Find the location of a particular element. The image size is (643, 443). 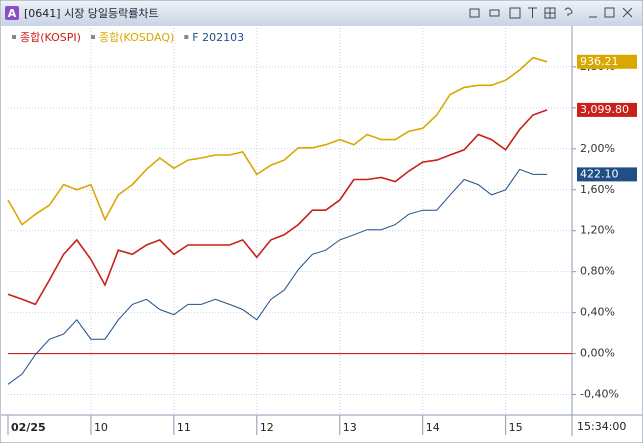

last-value-label: 936.21 is located at coordinates (599, 61).